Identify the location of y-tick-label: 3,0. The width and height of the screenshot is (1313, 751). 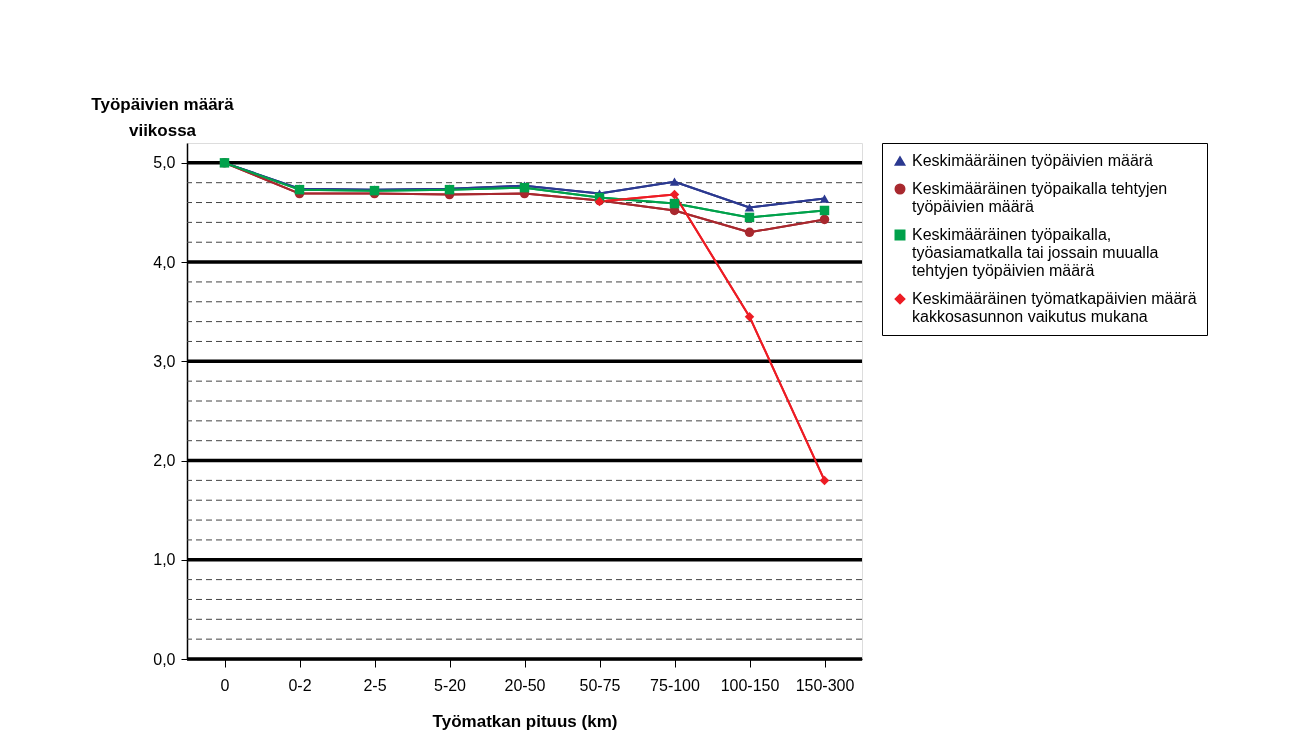
(164, 361).